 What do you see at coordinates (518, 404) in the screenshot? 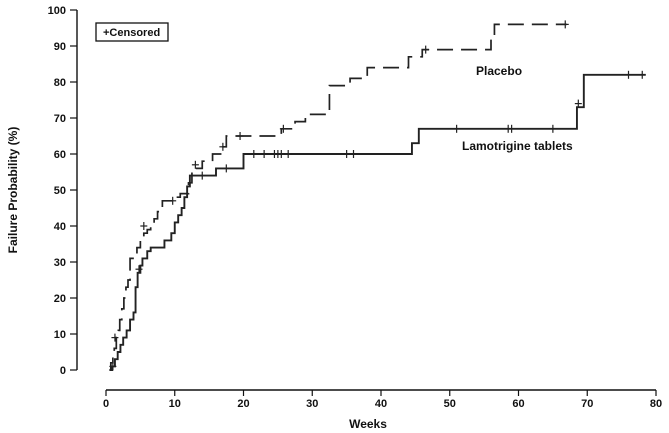
I see `x-tick-label: 60` at bounding box center [518, 404].